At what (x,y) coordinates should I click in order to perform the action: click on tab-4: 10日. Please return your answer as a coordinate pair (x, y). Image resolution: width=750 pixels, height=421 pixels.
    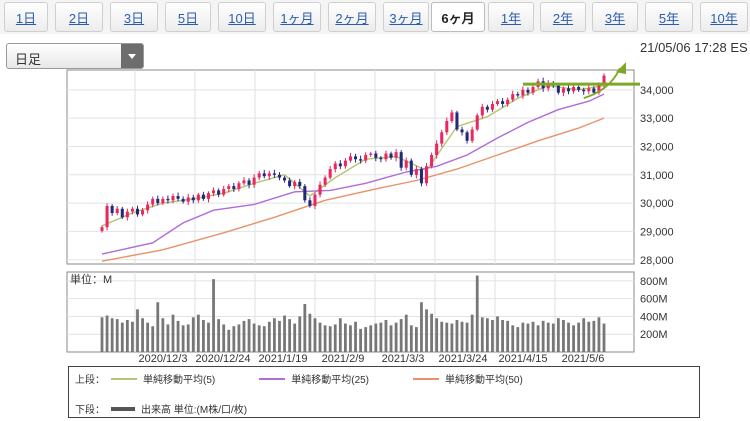
    Looking at the image, I should click on (242, 17).